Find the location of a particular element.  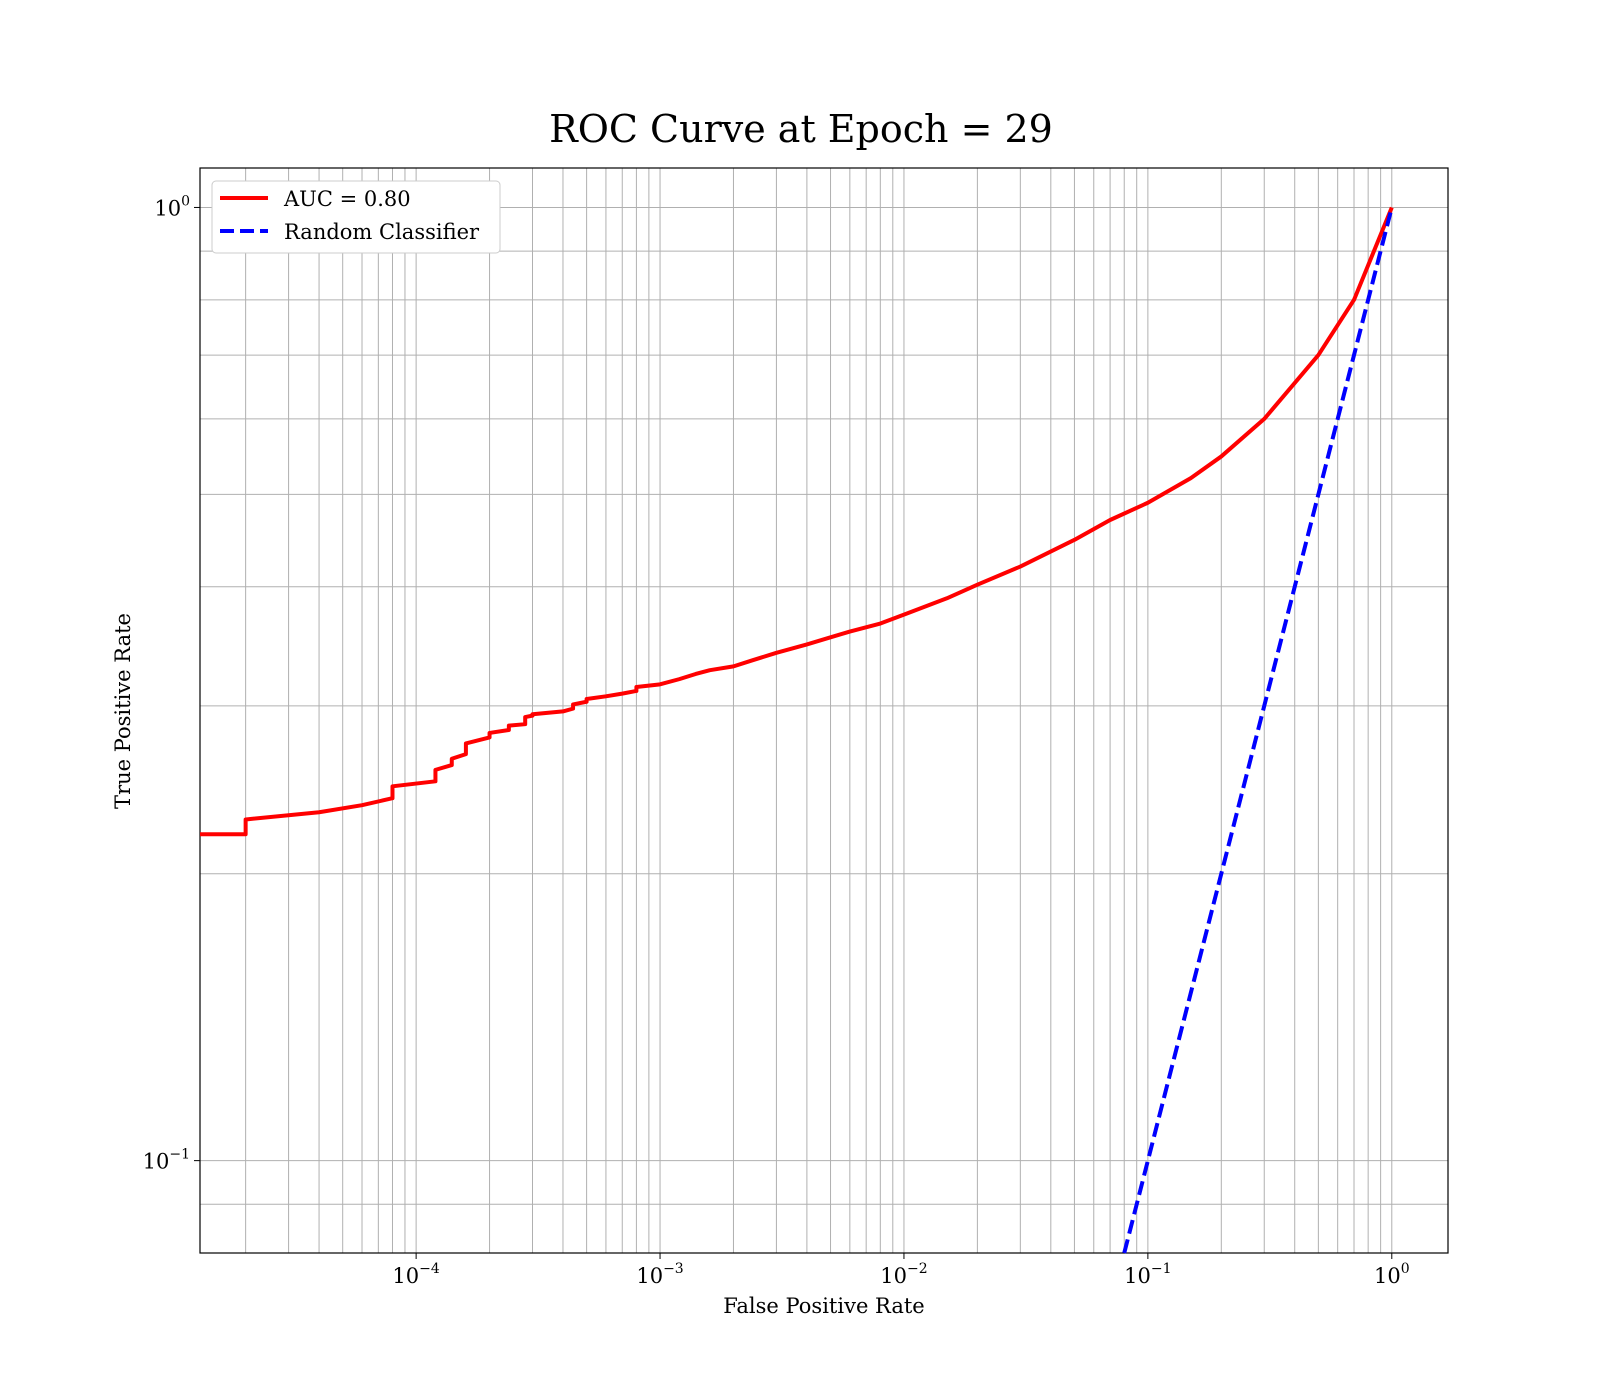

y-tick-label: 10⁰ is located at coordinates (172, 206).